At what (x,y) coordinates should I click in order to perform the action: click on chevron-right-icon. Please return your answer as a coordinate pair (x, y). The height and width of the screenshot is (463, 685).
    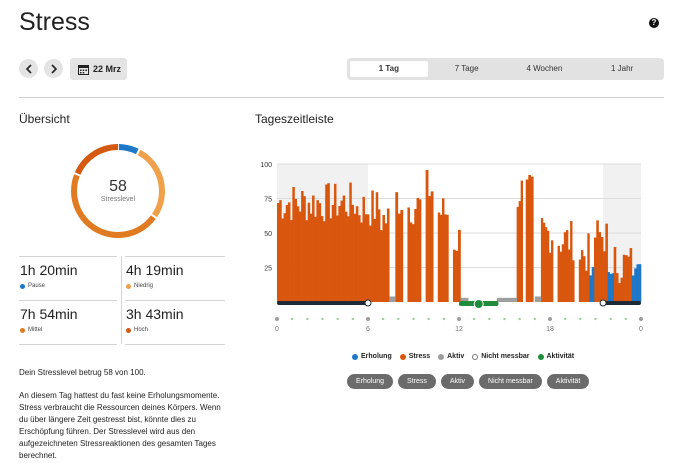
    Looking at the image, I should click on (53, 68).